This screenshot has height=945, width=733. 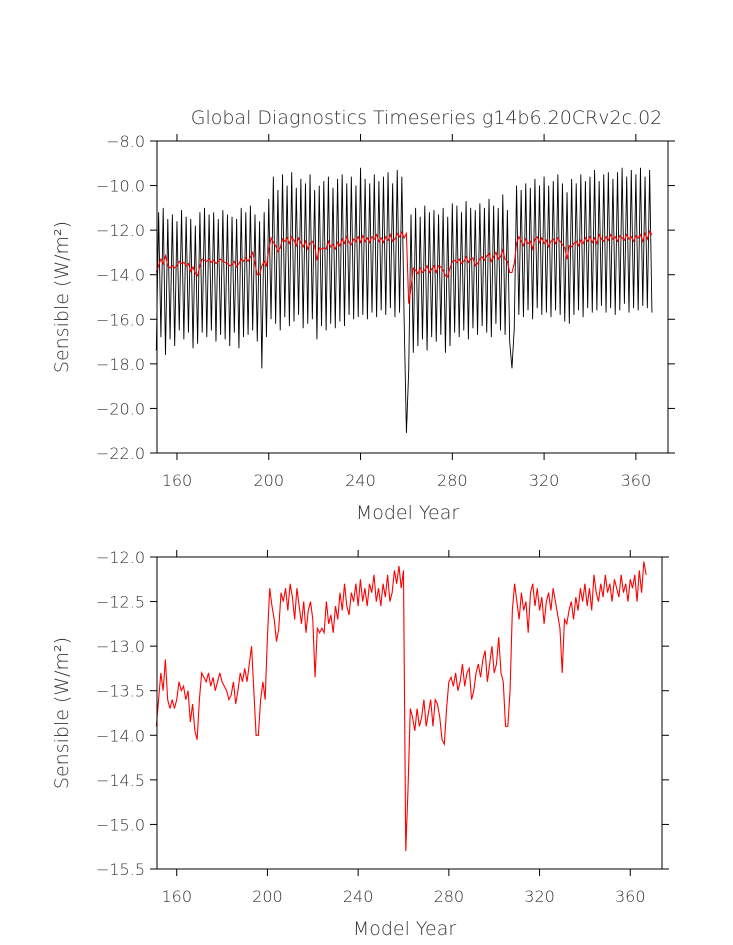 I want to click on y-tick-label: −20.0, so click(x=120, y=408).